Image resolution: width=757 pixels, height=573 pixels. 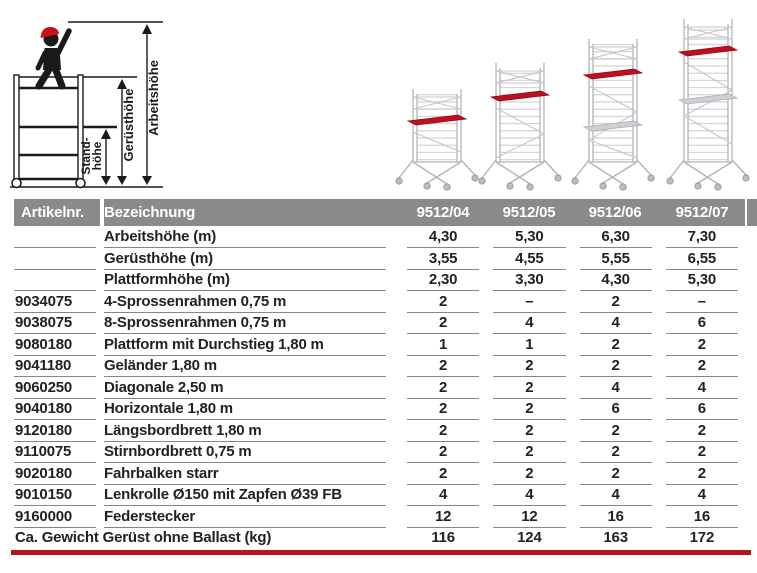 What do you see at coordinates (64, 131) in the screenshot?
I see `scaffold-frame-icon` at bounding box center [64, 131].